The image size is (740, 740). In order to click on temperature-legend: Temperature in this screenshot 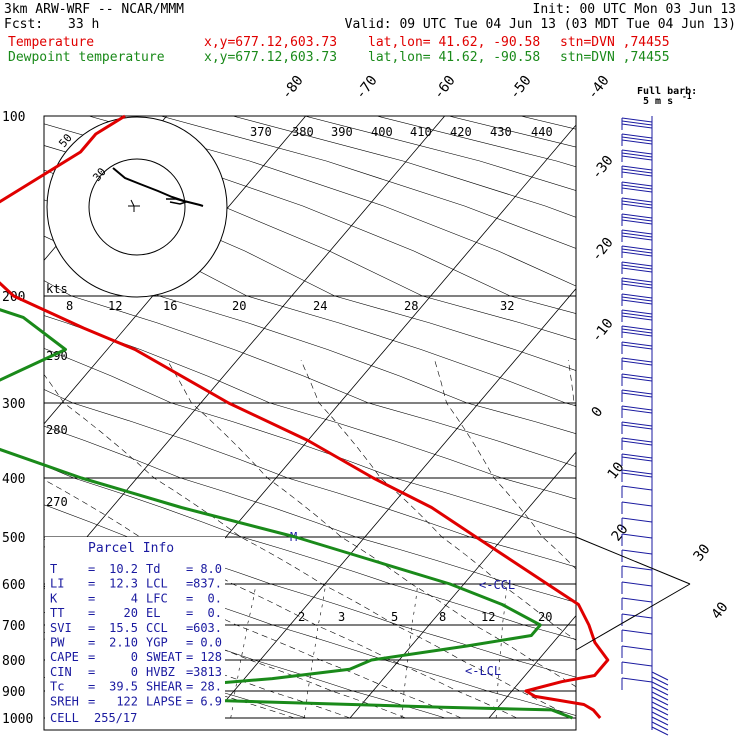, I will do `click(51, 42)`.